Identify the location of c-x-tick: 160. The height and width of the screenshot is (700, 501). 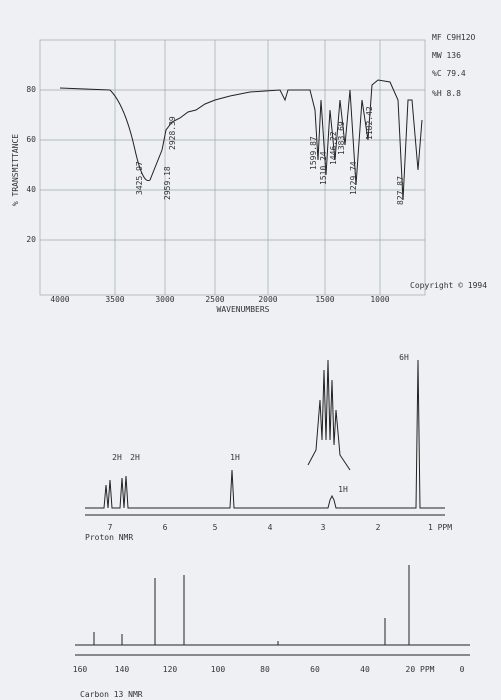
(80, 669).